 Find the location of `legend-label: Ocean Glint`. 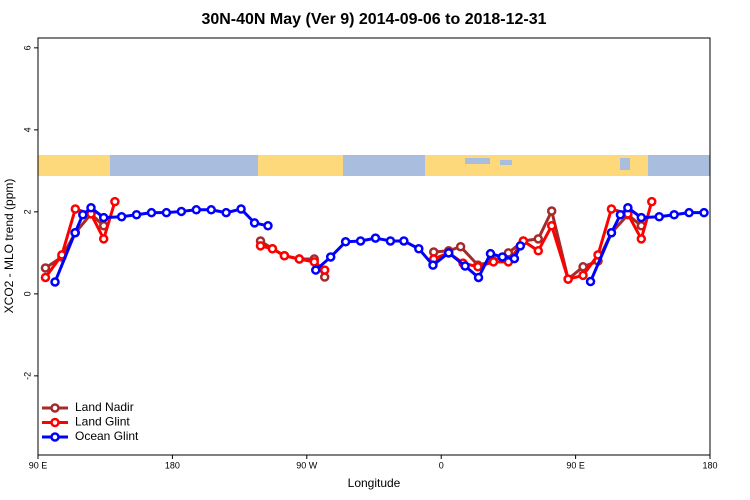

legend-label: Ocean Glint is located at coordinates (107, 436).